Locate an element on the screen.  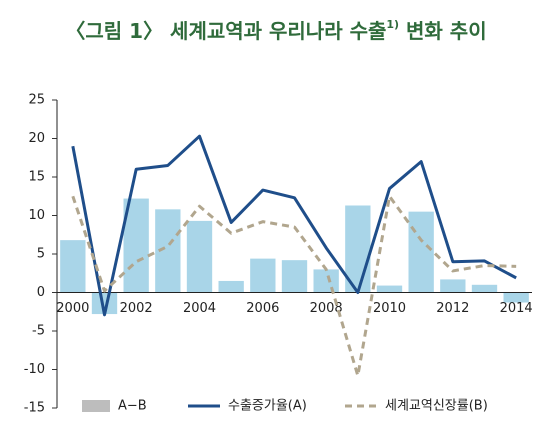
x-tick-label: 2014 is located at coordinates (516, 308).